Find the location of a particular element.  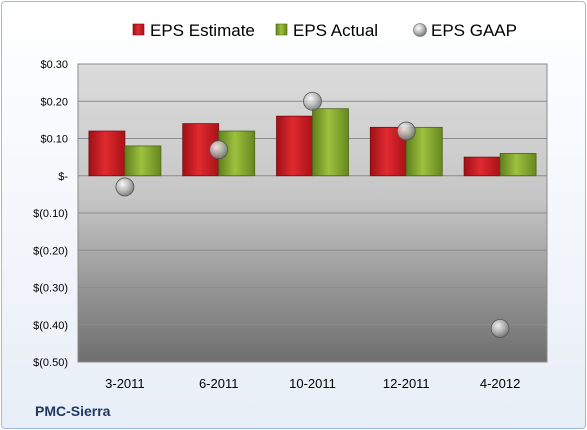

bar-eps-estimate-10-2011 is located at coordinates (294, 146).